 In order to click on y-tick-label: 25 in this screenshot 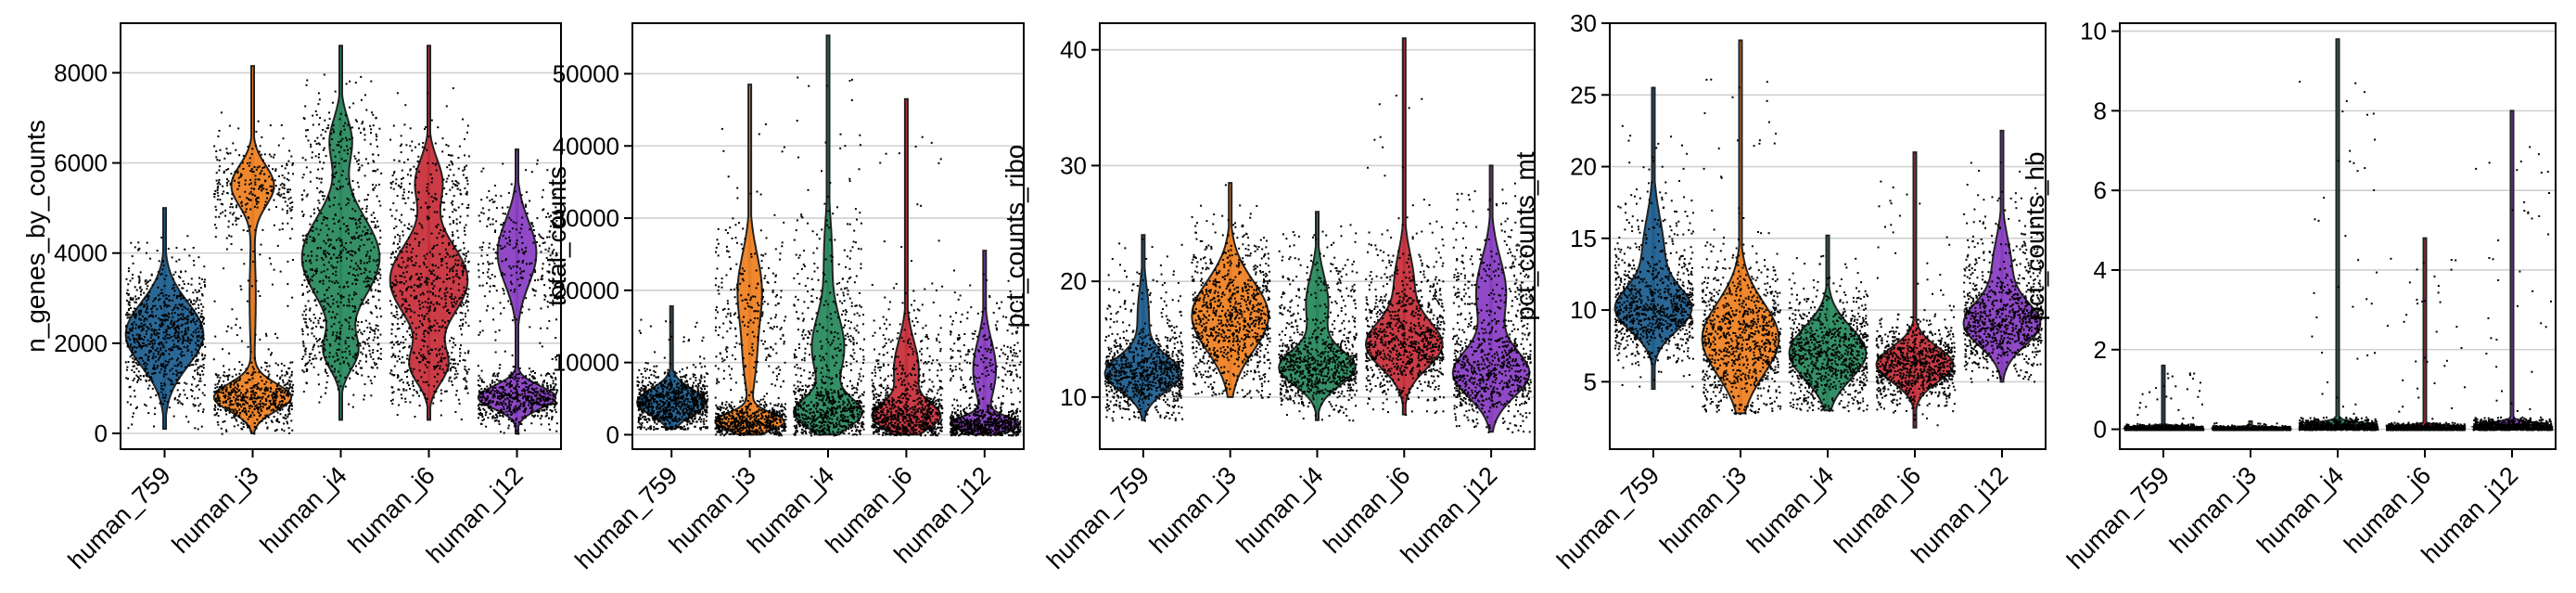, I will do `click(1584, 95)`.